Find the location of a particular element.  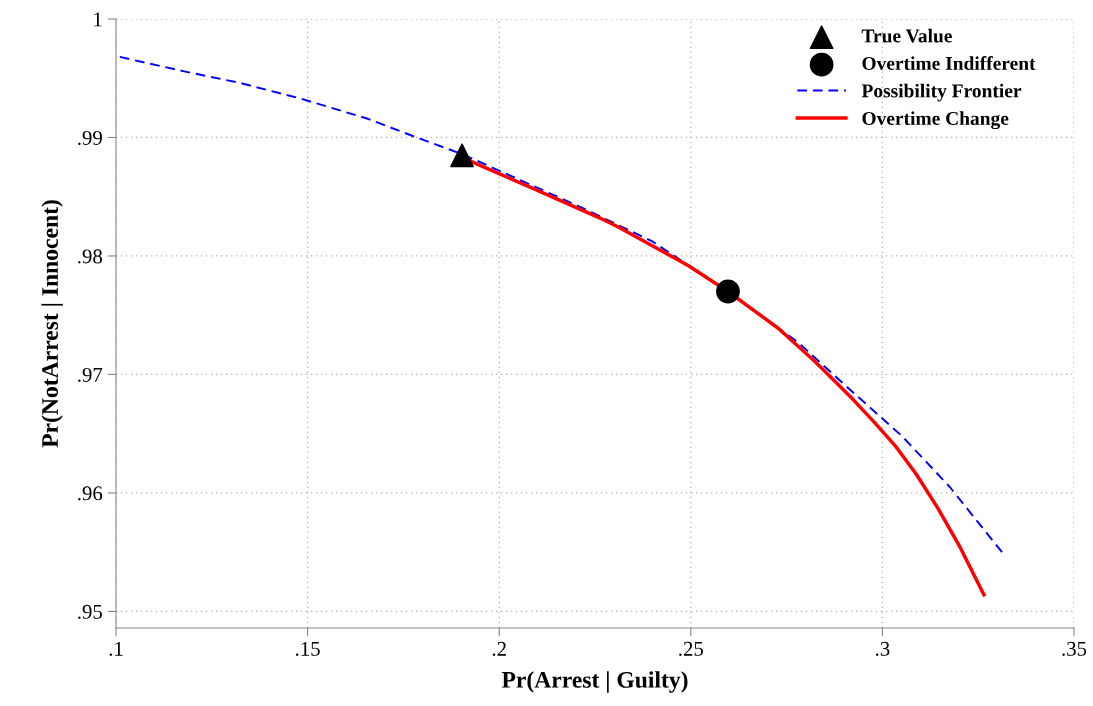

legend-label: True Value is located at coordinates (906, 35).